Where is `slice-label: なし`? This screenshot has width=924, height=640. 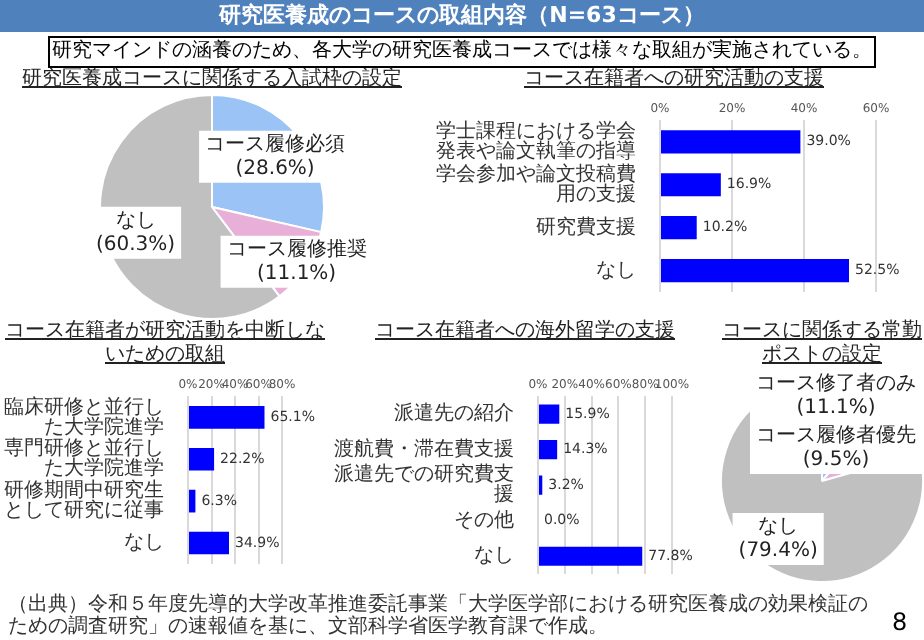 slice-label: なし is located at coordinates (778, 527).